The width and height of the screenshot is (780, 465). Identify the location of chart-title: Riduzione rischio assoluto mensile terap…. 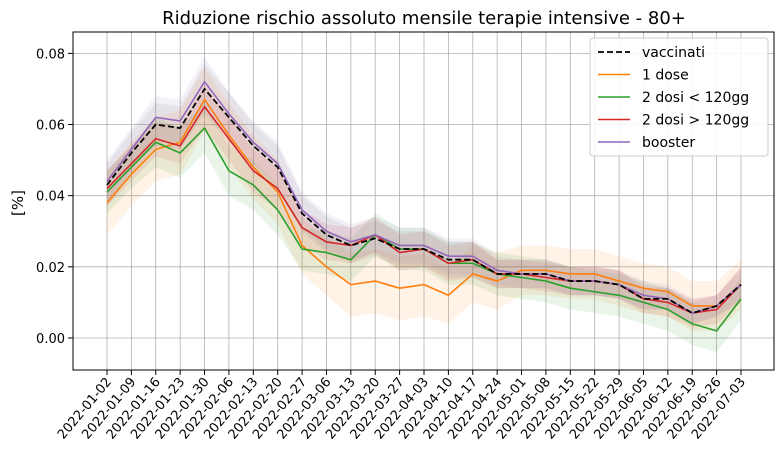
(424, 18).